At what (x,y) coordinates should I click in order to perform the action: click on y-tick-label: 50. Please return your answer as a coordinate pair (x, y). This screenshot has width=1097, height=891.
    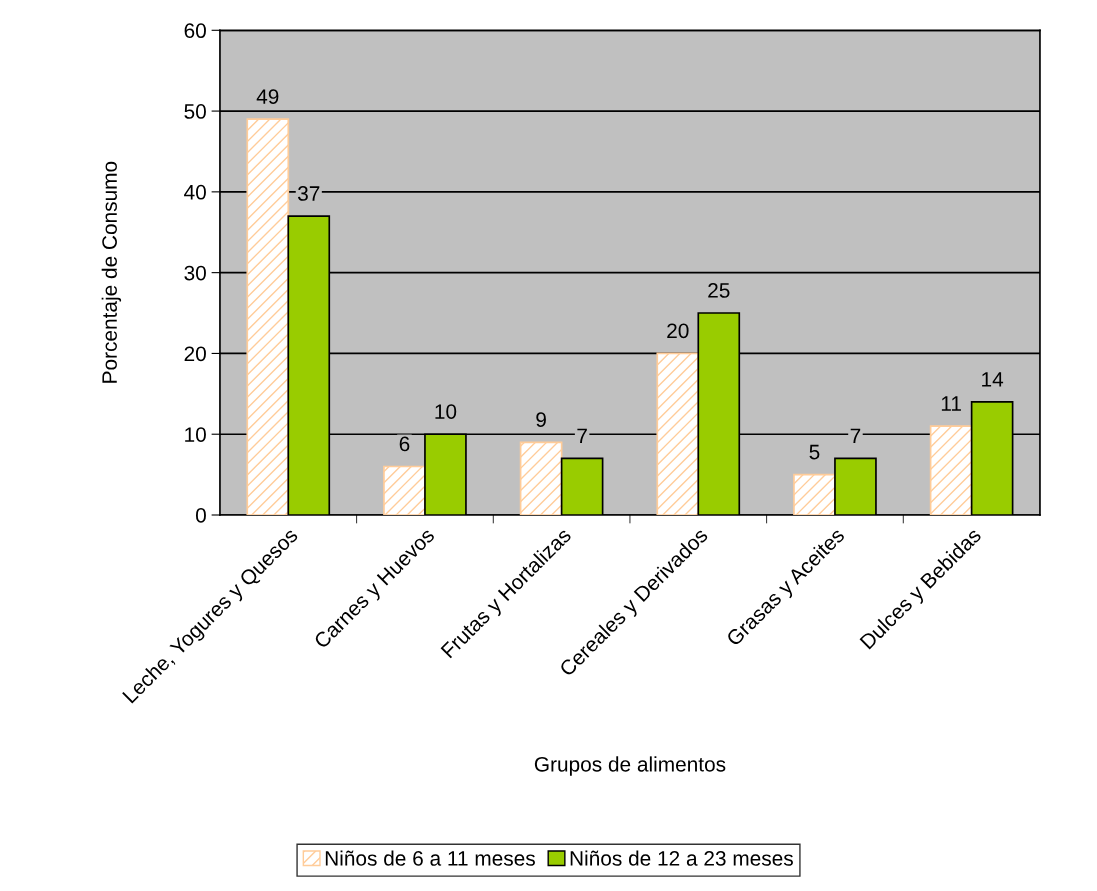
    Looking at the image, I should click on (195, 111).